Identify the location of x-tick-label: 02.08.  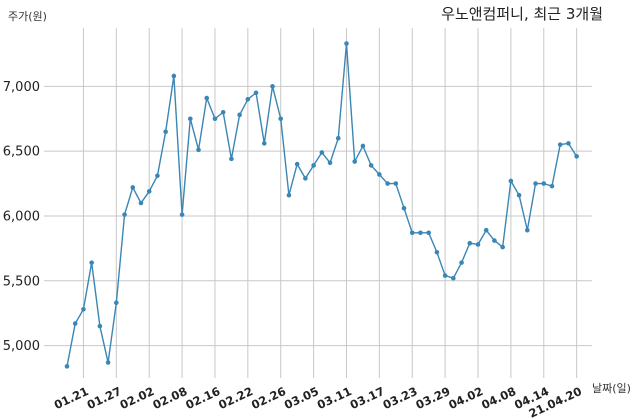
(169, 398).